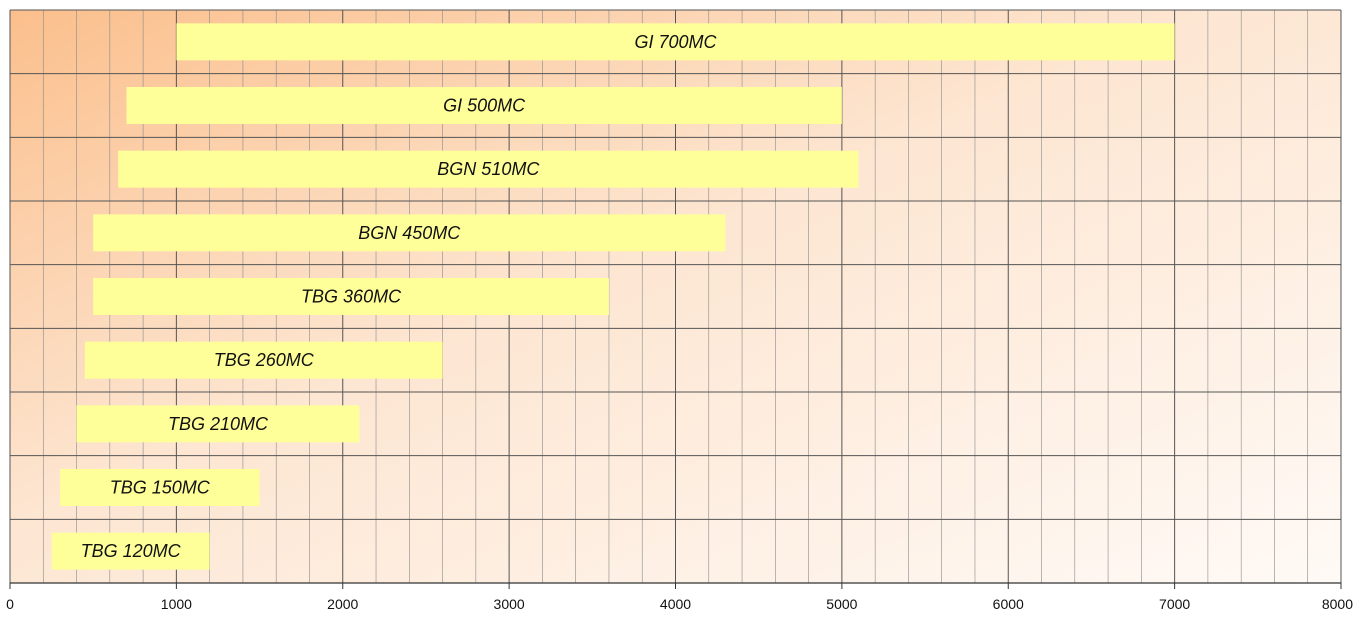  What do you see at coordinates (342, 604) in the screenshot?
I see `x-tick-label: 2000` at bounding box center [342, 604].